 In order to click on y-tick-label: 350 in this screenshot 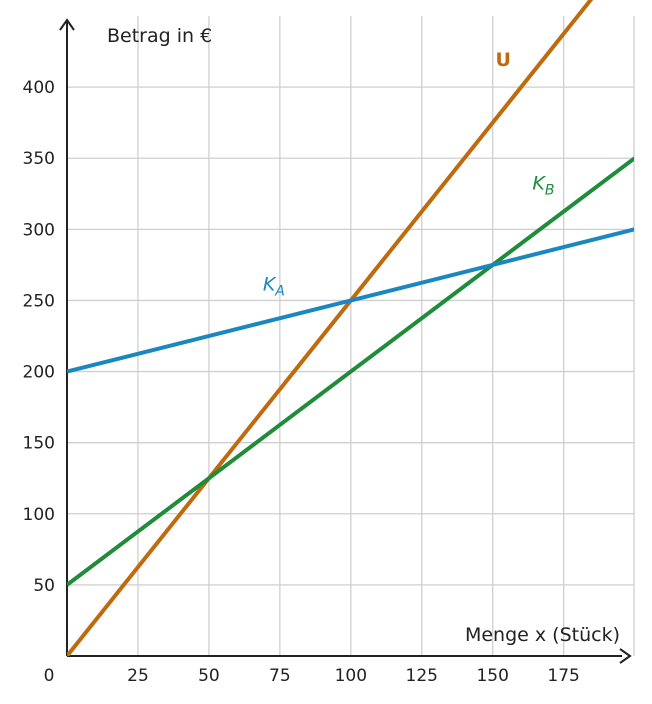, I will do `click(39, 159)`.